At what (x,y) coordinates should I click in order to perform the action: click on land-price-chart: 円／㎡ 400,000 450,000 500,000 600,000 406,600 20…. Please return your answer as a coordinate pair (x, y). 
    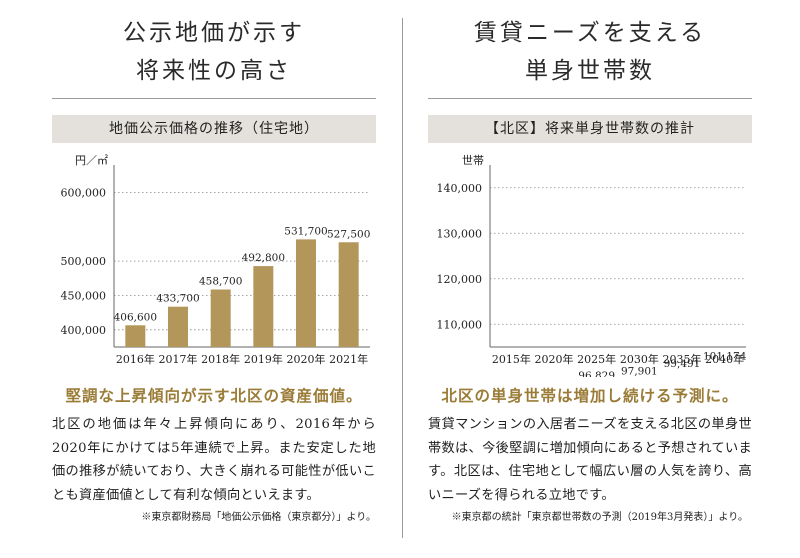
    Looking at the image, I should click on (216, 260).